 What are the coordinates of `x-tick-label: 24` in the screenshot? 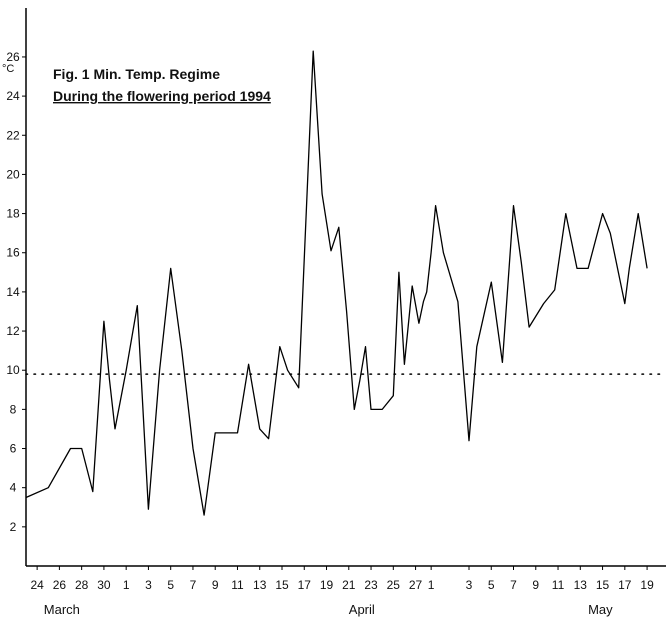 It's located at (37, 585).